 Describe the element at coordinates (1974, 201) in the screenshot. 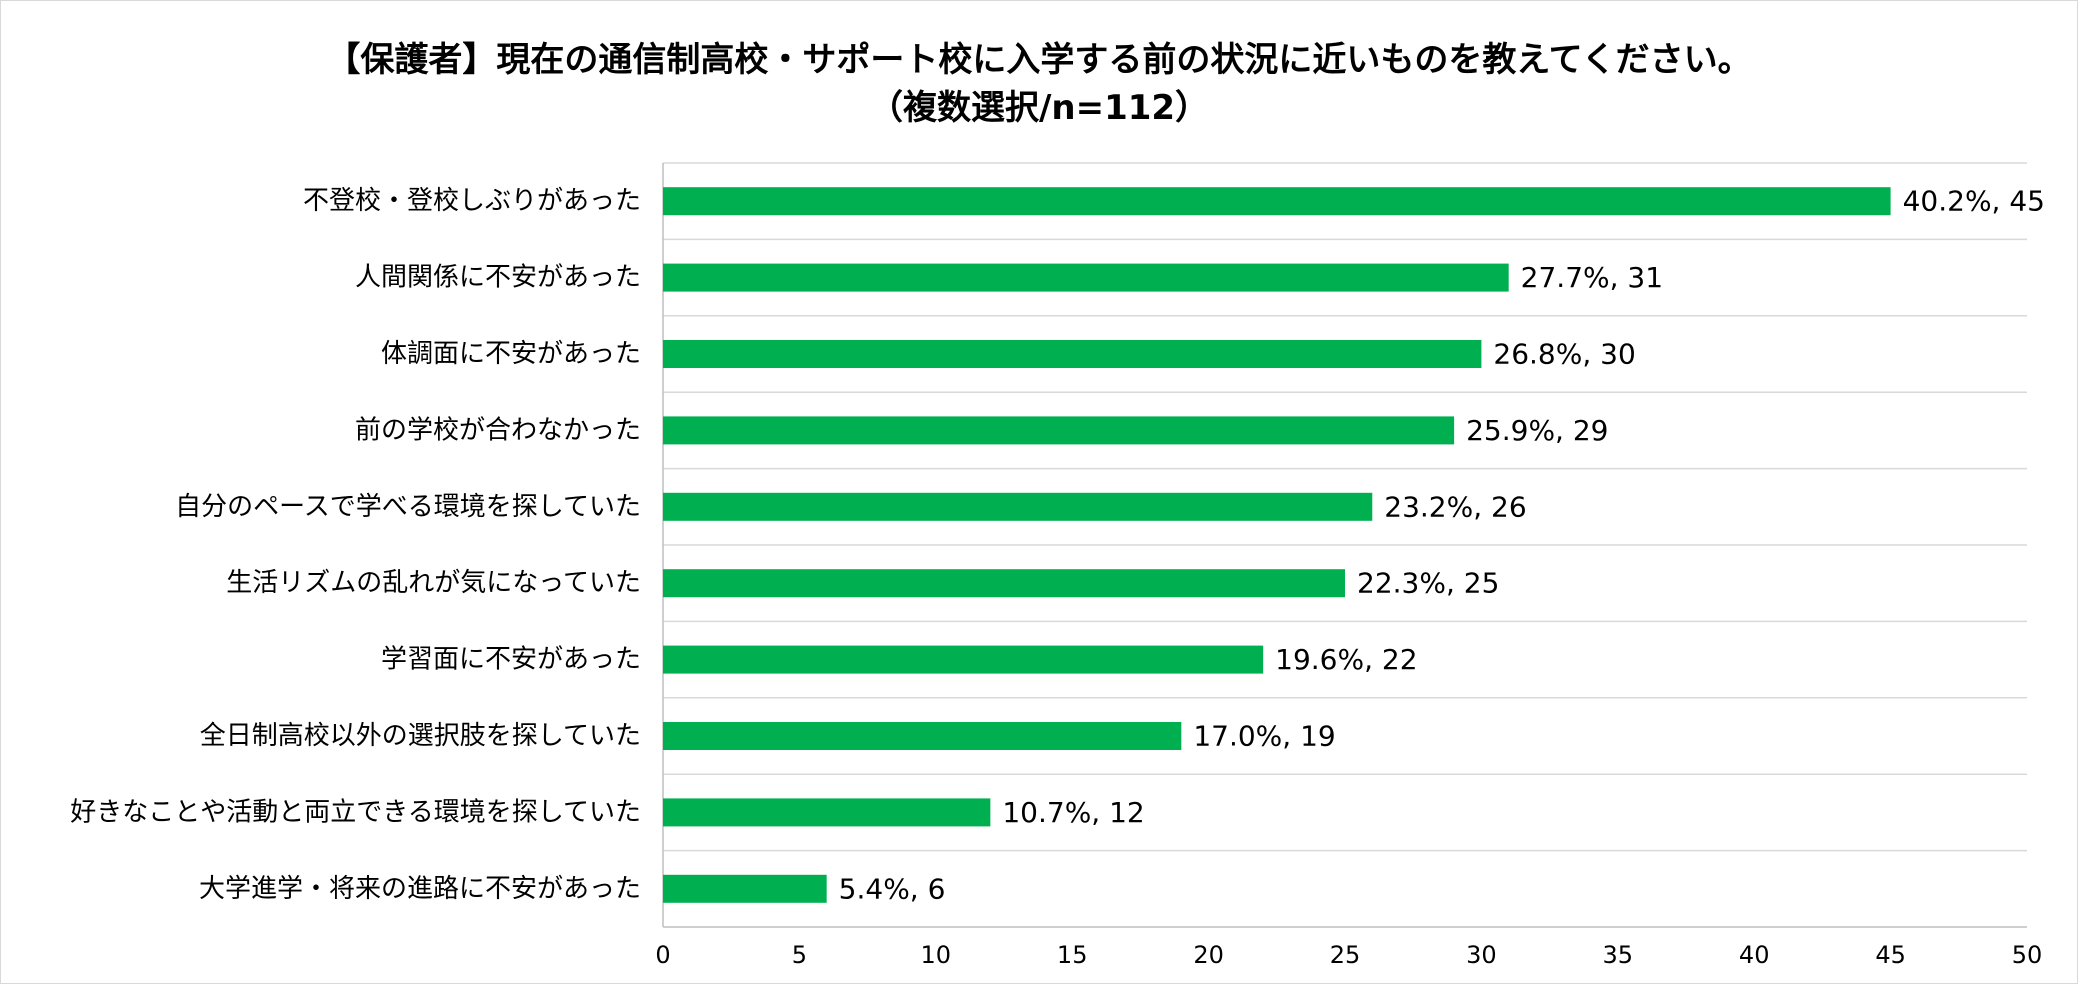

I see `data-label: 40.2%, 45` at that location.